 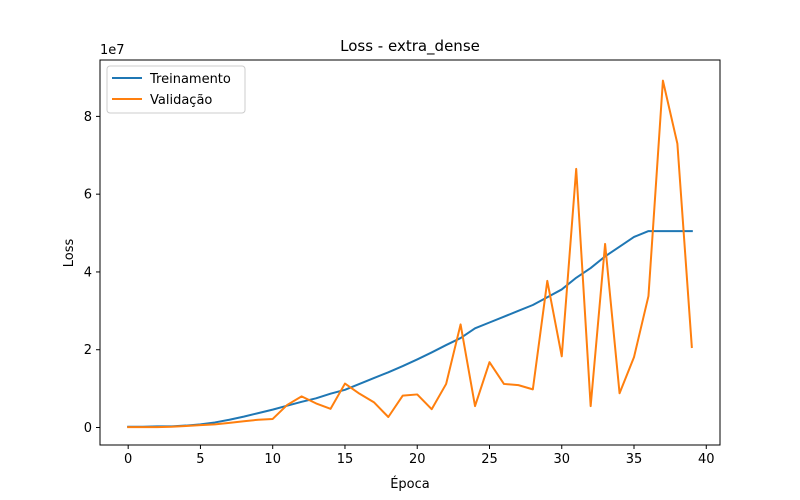 I want to click on legend-label-validacao: Validação, so click(x=181, y=100).